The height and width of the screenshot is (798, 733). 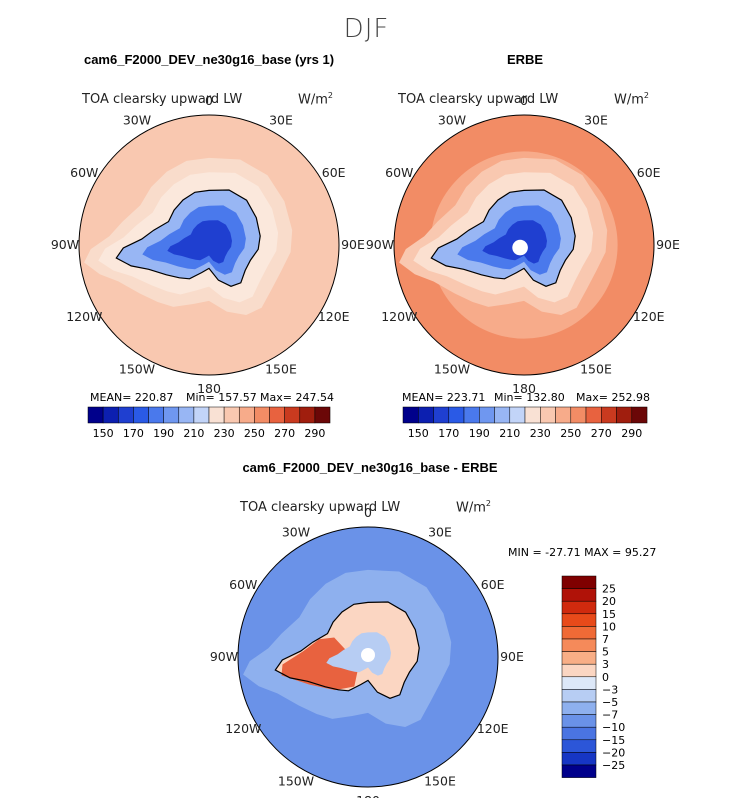 What do you see at coordinates (613, 752) in the screenshot?
I see `panel3-colorbar-tick: −20` at bounding box center [613, 752].